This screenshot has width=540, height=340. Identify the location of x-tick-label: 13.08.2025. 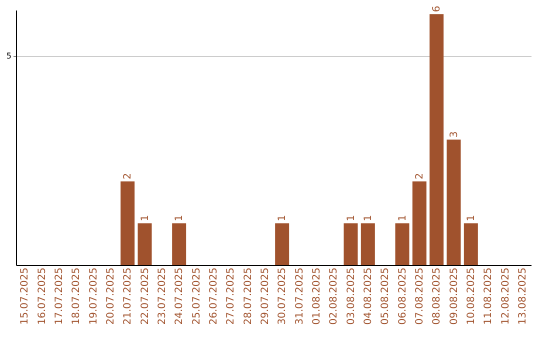
(522, 296).